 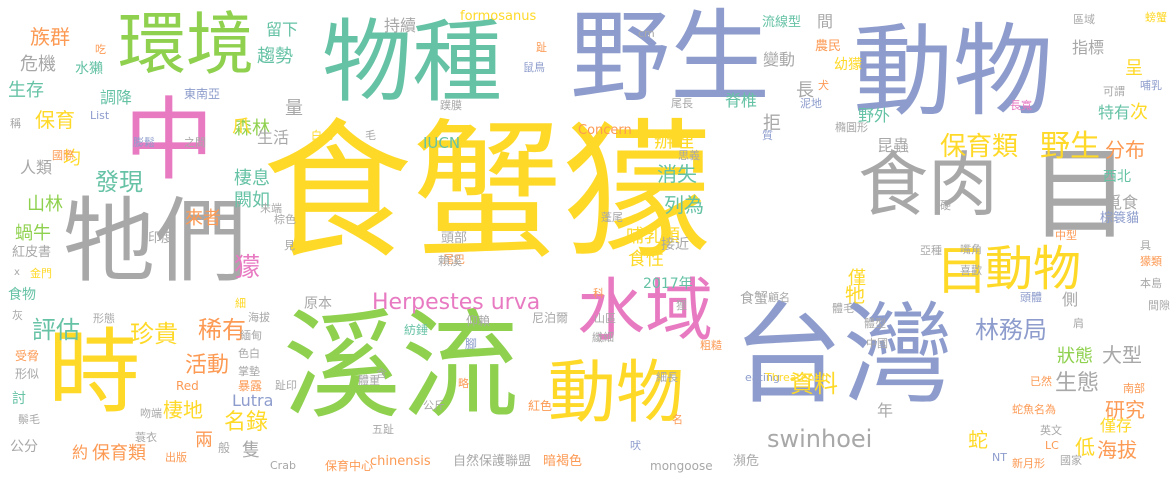 I want to click on word-nan-bu: 南部, so click(x=1134, y=388).